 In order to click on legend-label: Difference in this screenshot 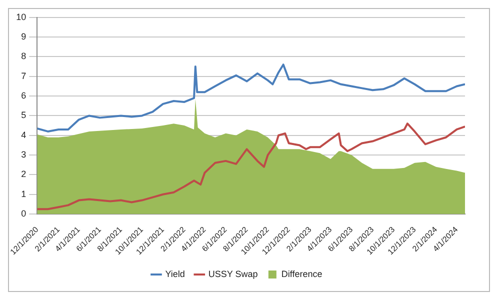, I will do `click(301, 273)`.